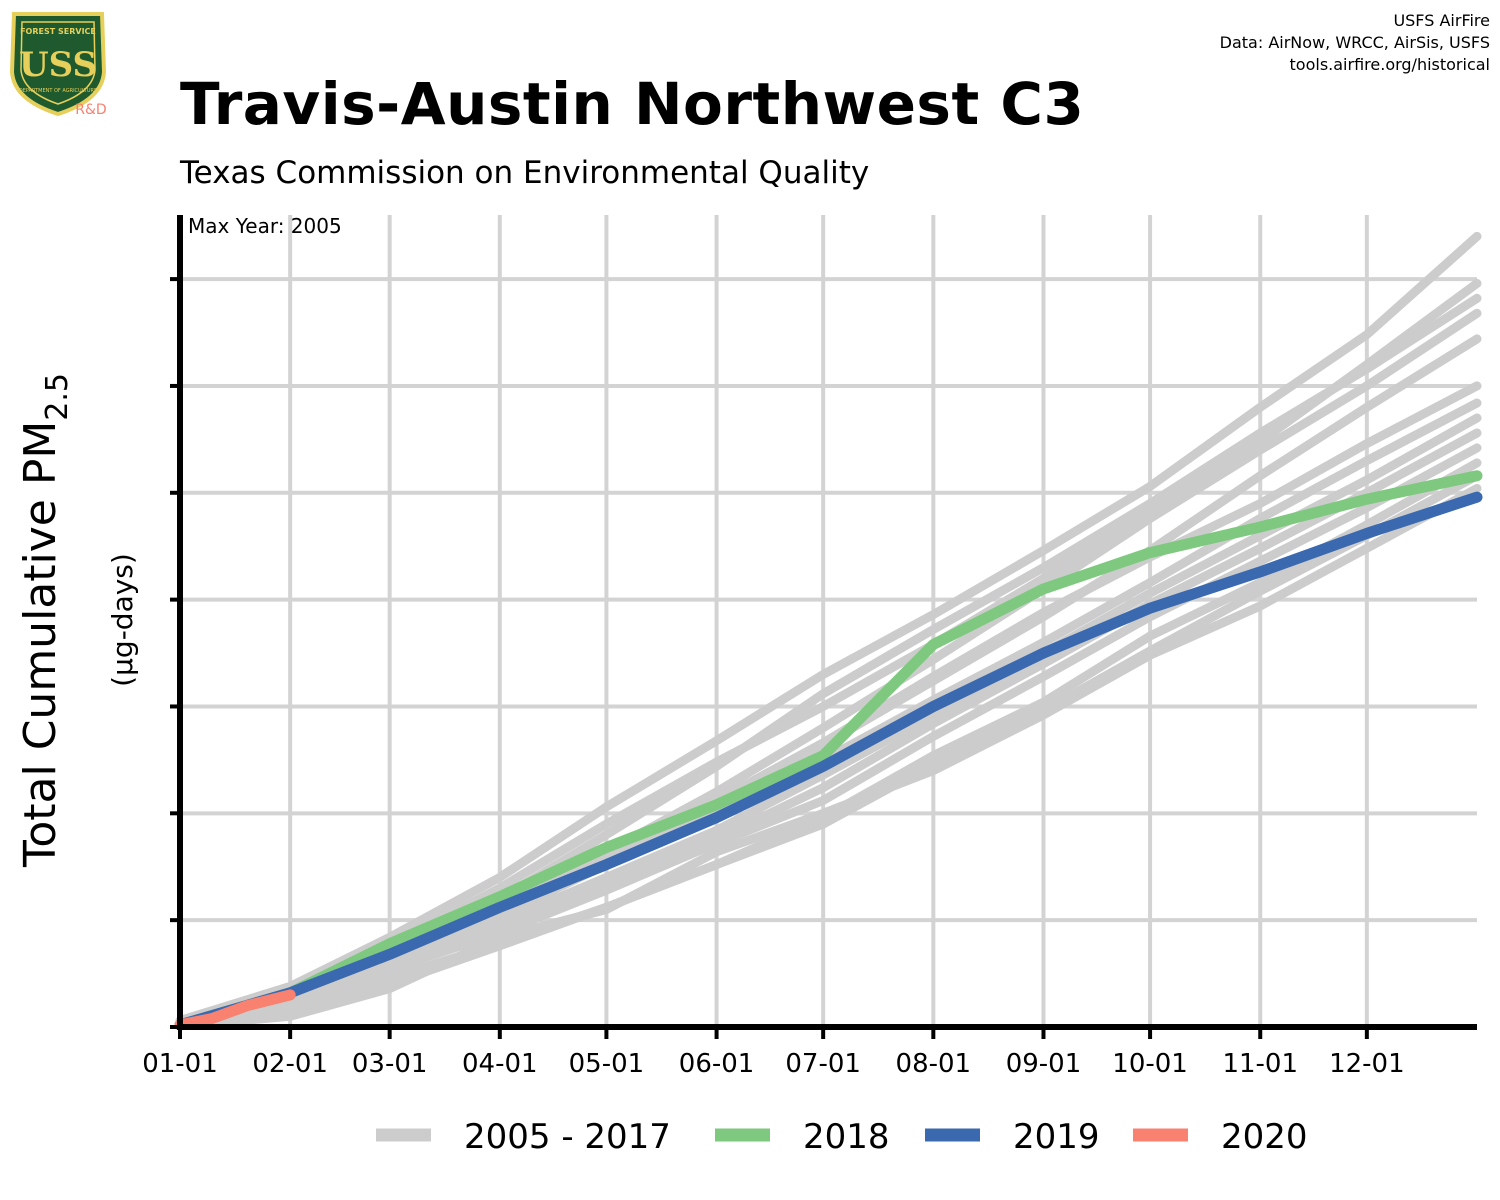  I want to click on legend-label: 2005 - 2017, so click(567, 1137).